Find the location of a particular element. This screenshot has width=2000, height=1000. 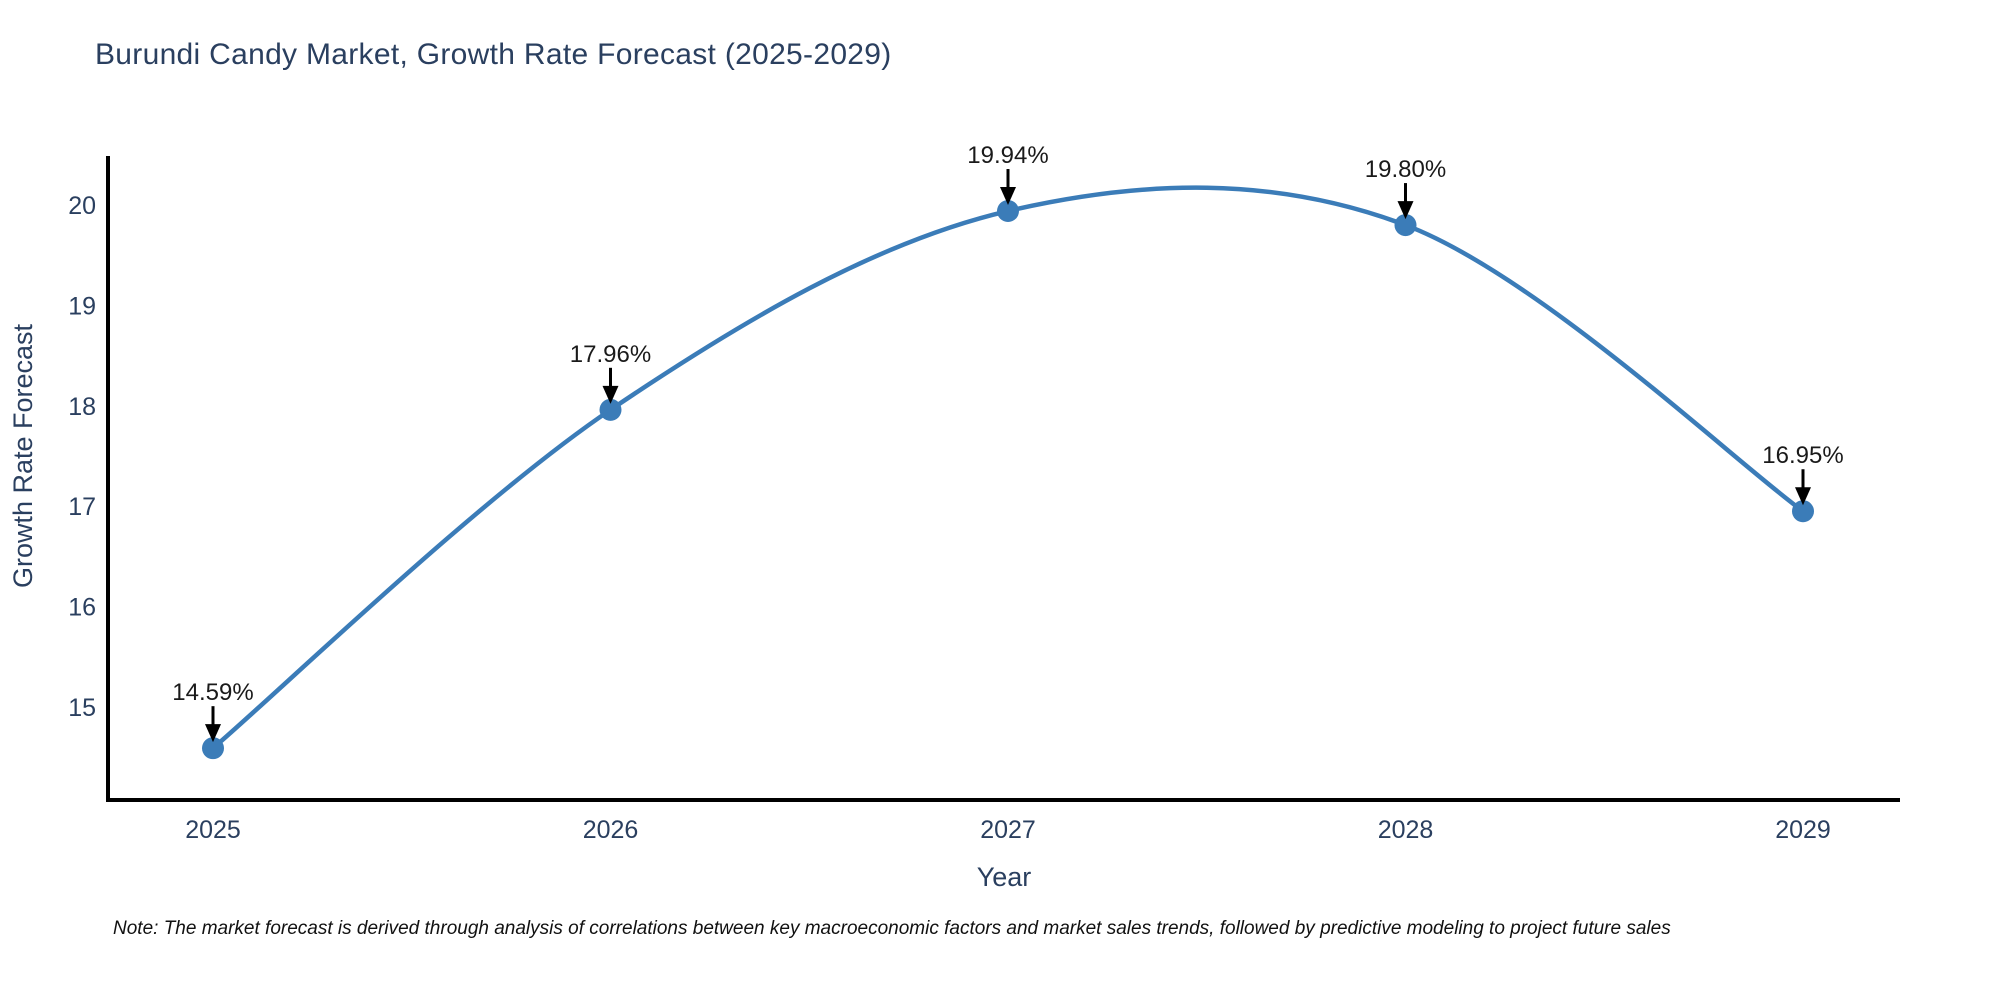

point-value-label: 19.80% is located at coordinates (1405, 169).